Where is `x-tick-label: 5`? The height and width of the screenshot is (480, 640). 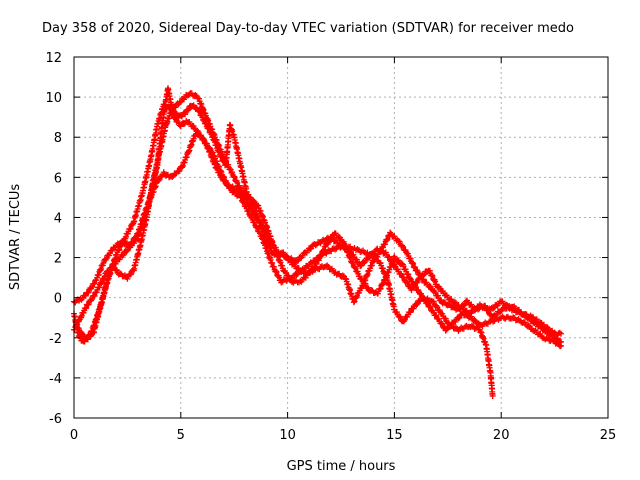
x-tick-label: 5 is located at coordinates (181, 435).